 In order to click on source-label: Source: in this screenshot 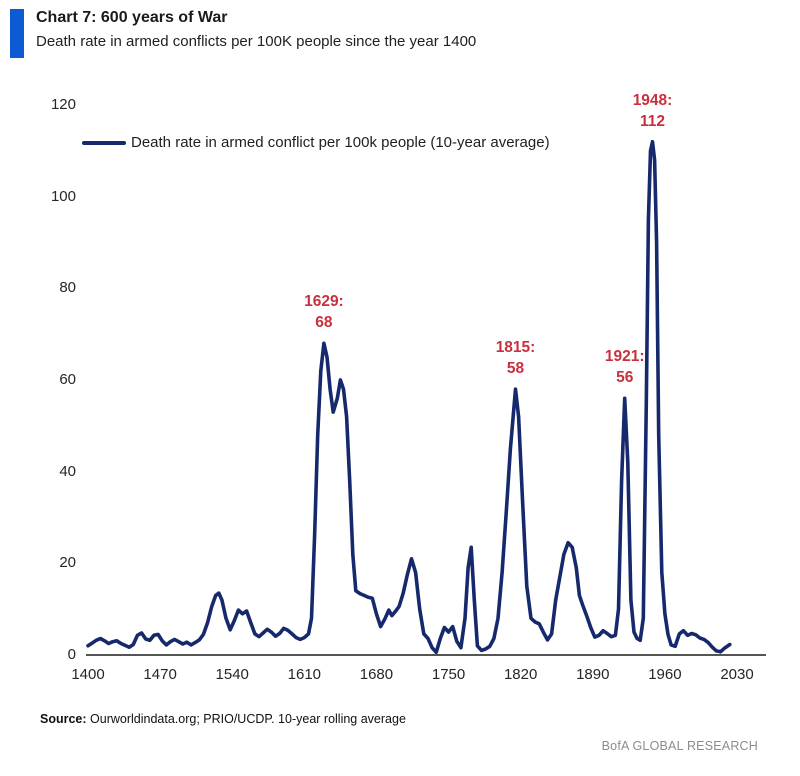, I will do `click(63, 719)`.